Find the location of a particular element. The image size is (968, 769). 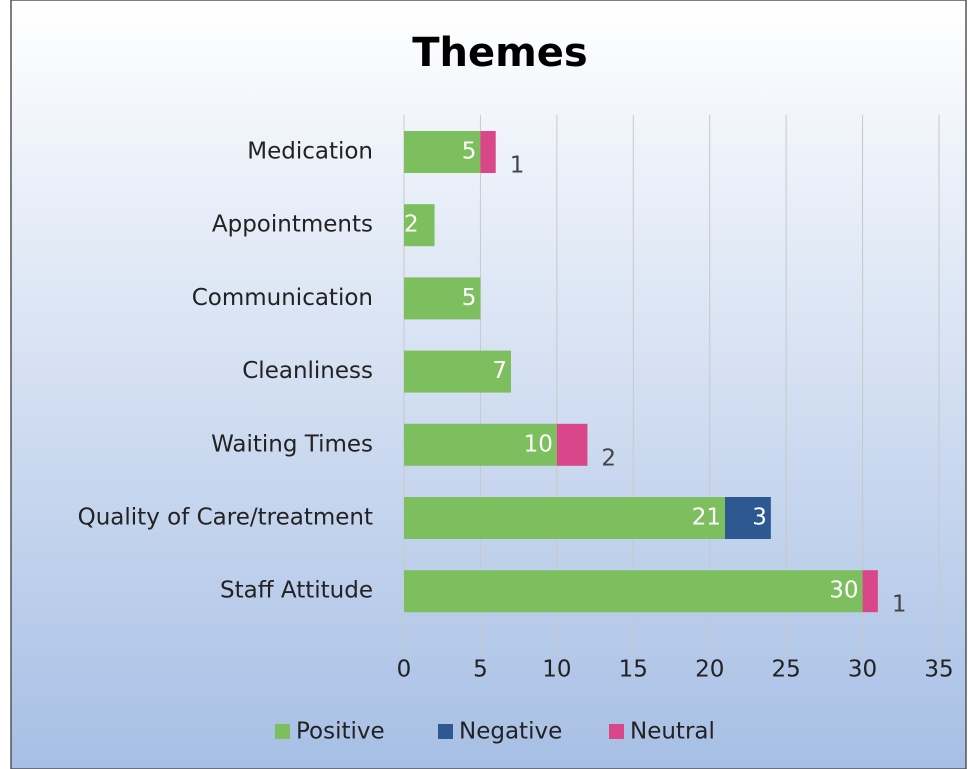

x-tick-label: 30 is located at coordinates (862, 670).